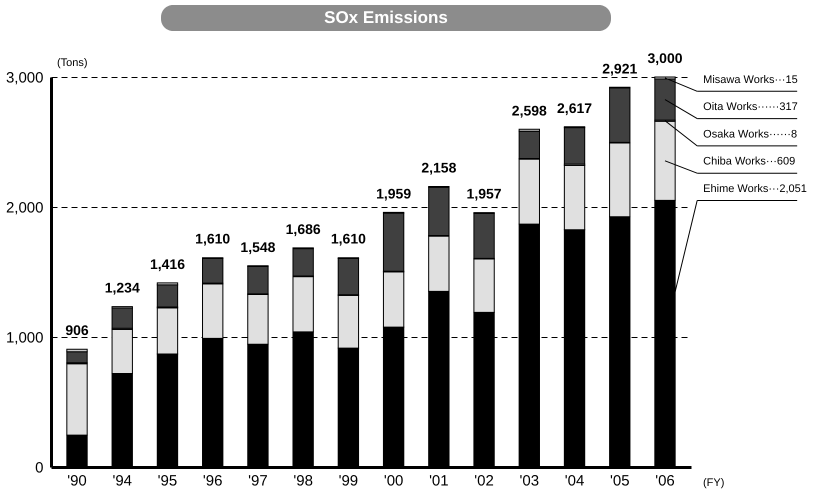 This screenshot has width=819, height=502. What do you see at coordinates (386, 17) in the screenshot?
I see `chart-title: SOx Emissions` at bounding box center [386, 17].